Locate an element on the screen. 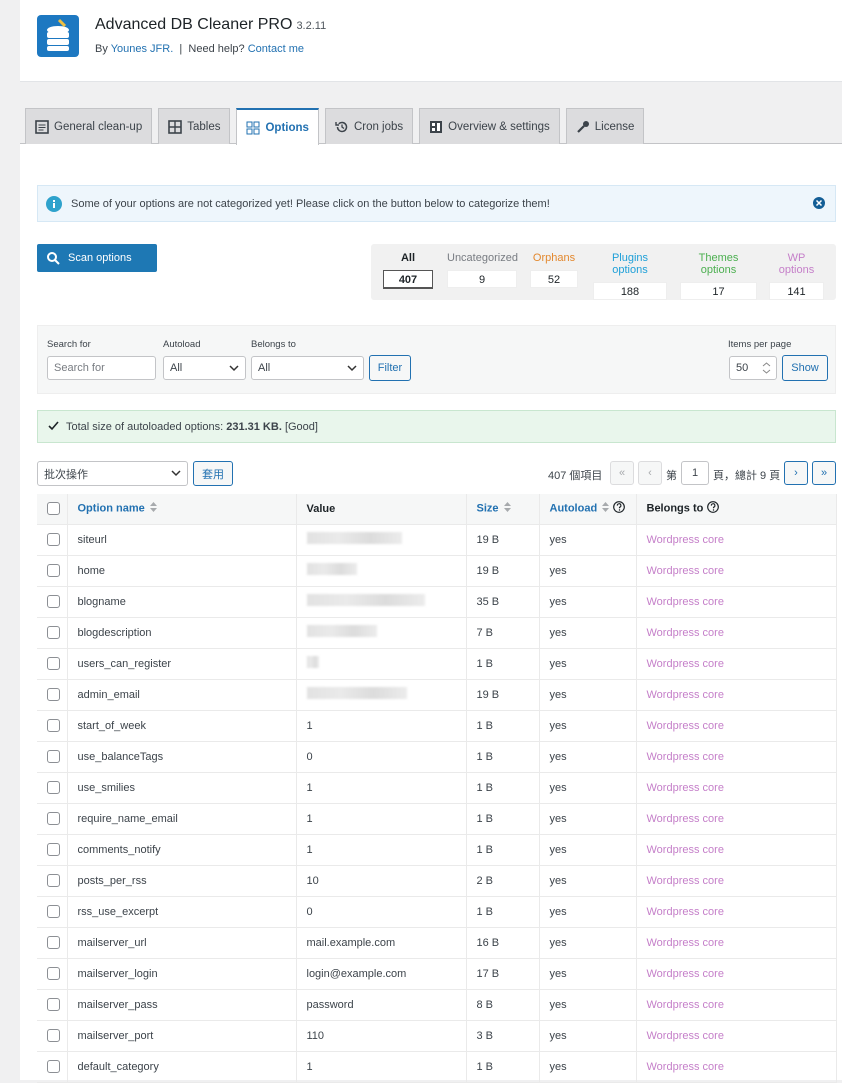  option-row: users_can_register1 ByesWordpress core is located at coordinates (436, 663).